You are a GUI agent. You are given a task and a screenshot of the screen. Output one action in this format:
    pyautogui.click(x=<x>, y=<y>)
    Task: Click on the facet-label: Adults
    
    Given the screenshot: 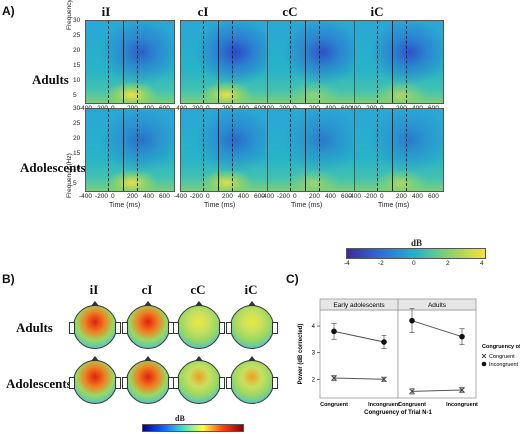 What is the action you would take?
    pyautogui.click(x=437, y=305)
    